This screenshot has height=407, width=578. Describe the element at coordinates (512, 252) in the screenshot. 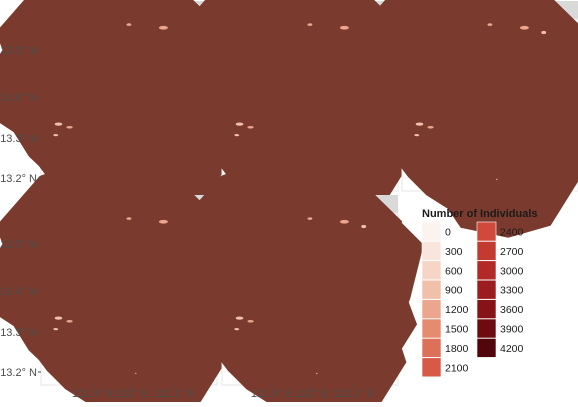

I see `legend-label: 2700` at that location.